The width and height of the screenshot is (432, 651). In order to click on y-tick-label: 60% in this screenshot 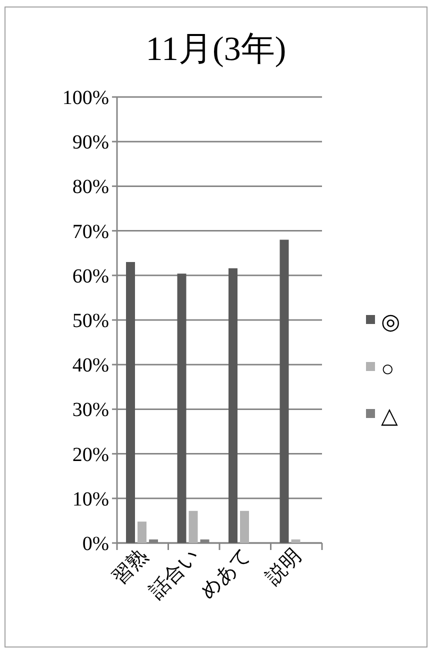, I will do `click(90, 276)`.